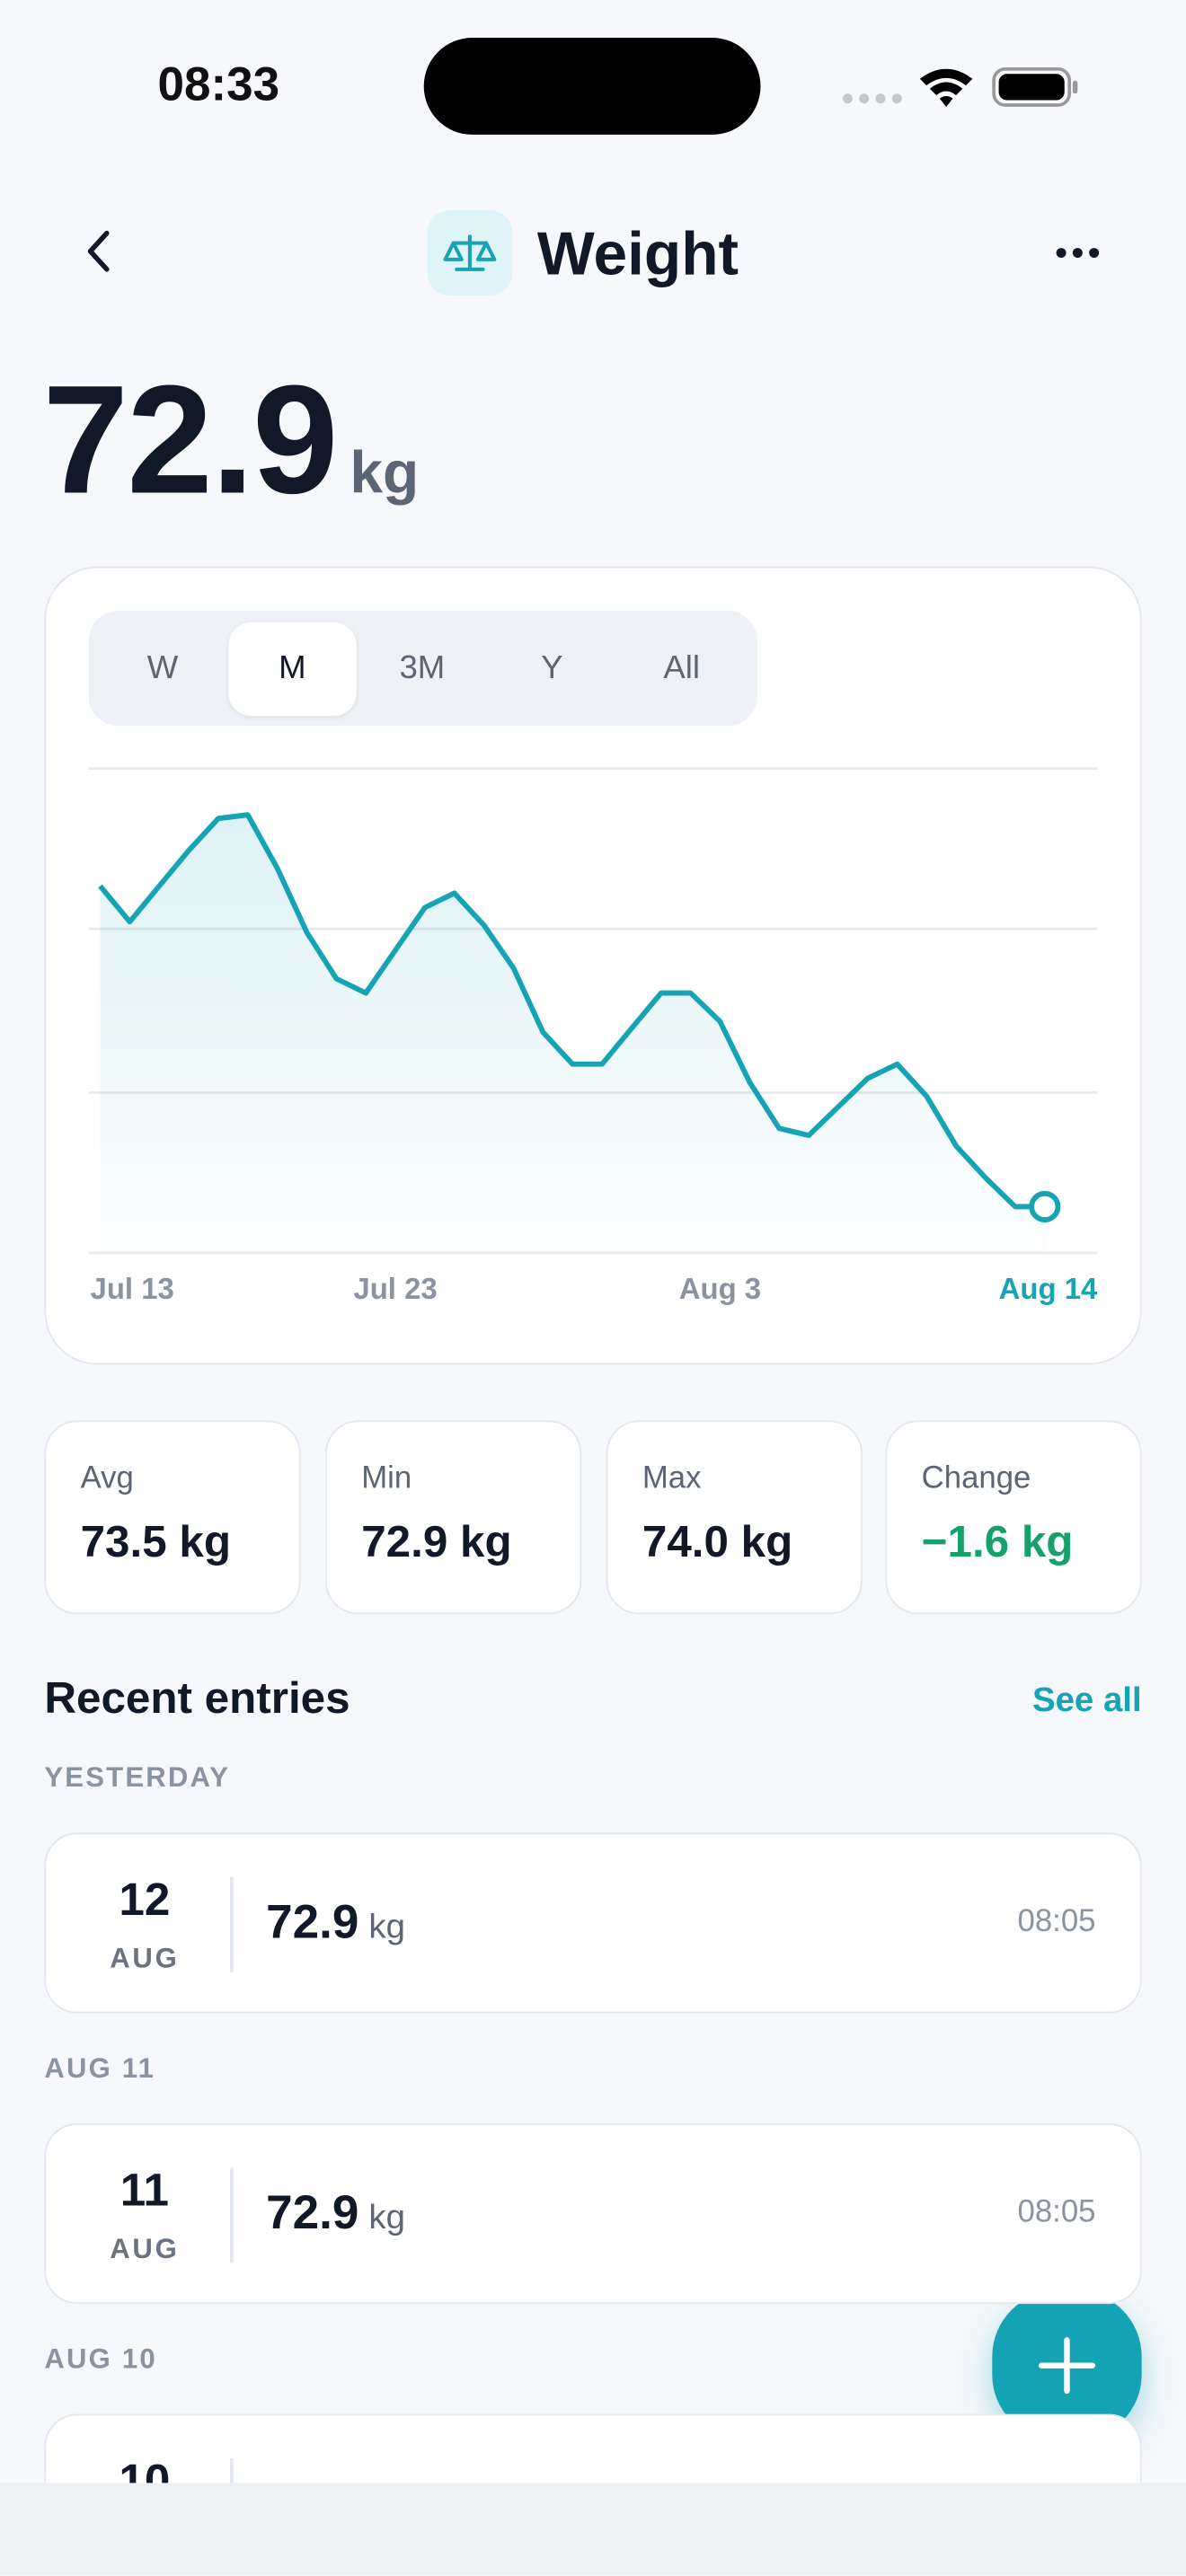  What do you see at coordinates (395, 1287) in the screenshot?
I see `x-tick-label: Jul 23` at bounding box center [395, 1287].